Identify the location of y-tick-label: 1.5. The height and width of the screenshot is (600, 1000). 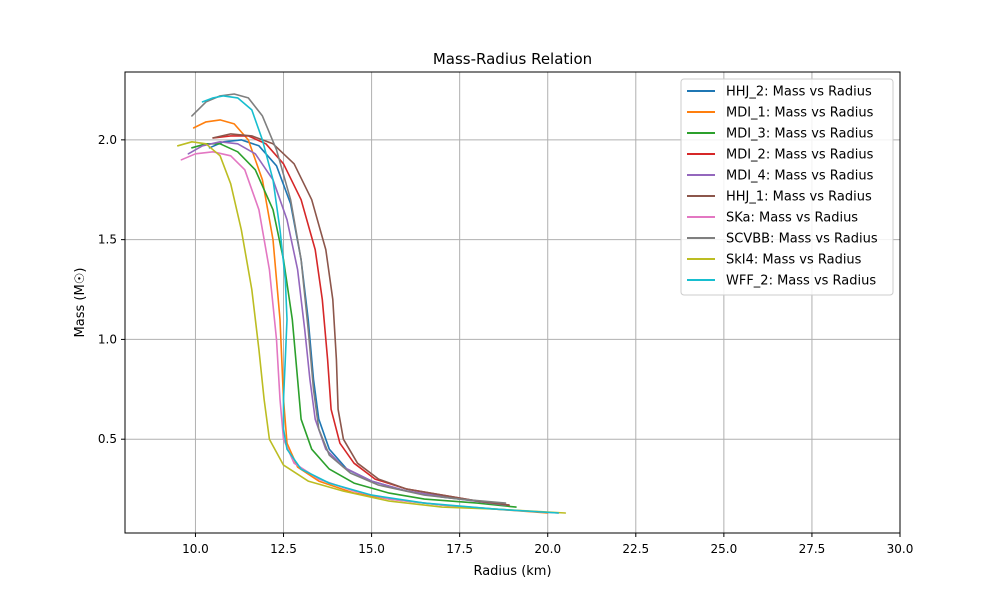
(107, 240).